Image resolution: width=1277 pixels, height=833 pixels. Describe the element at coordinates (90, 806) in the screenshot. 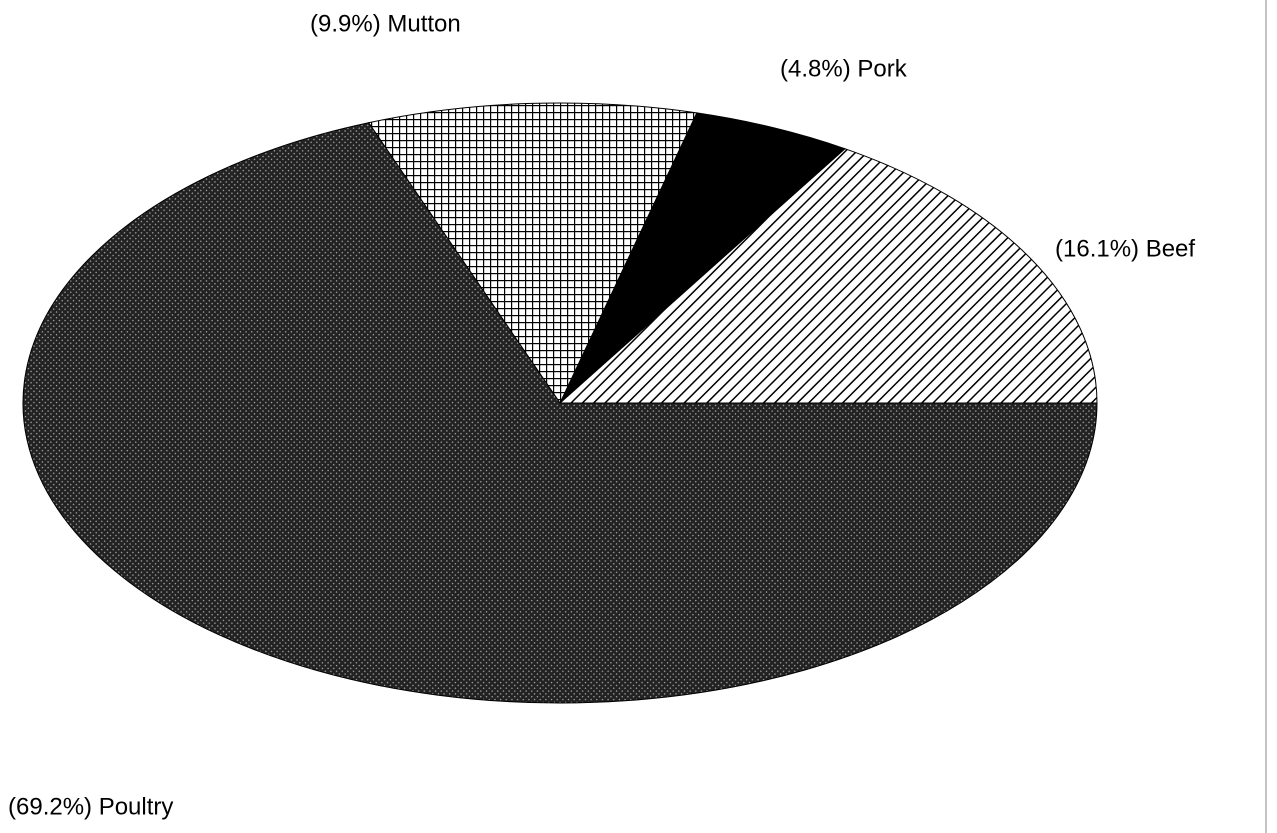

I see `slice-label: (69.2%) Poultry` at that location.